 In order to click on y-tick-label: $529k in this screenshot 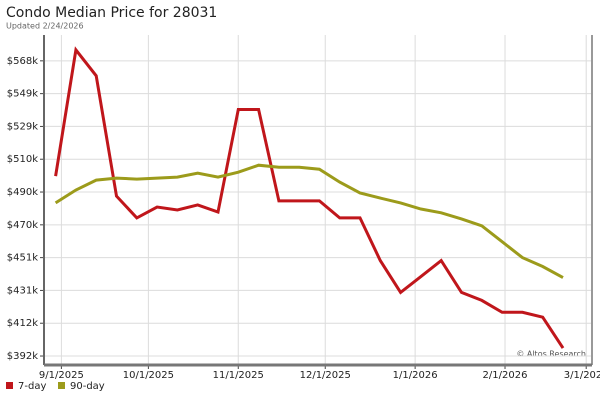, I will do `click(22, 126)`.